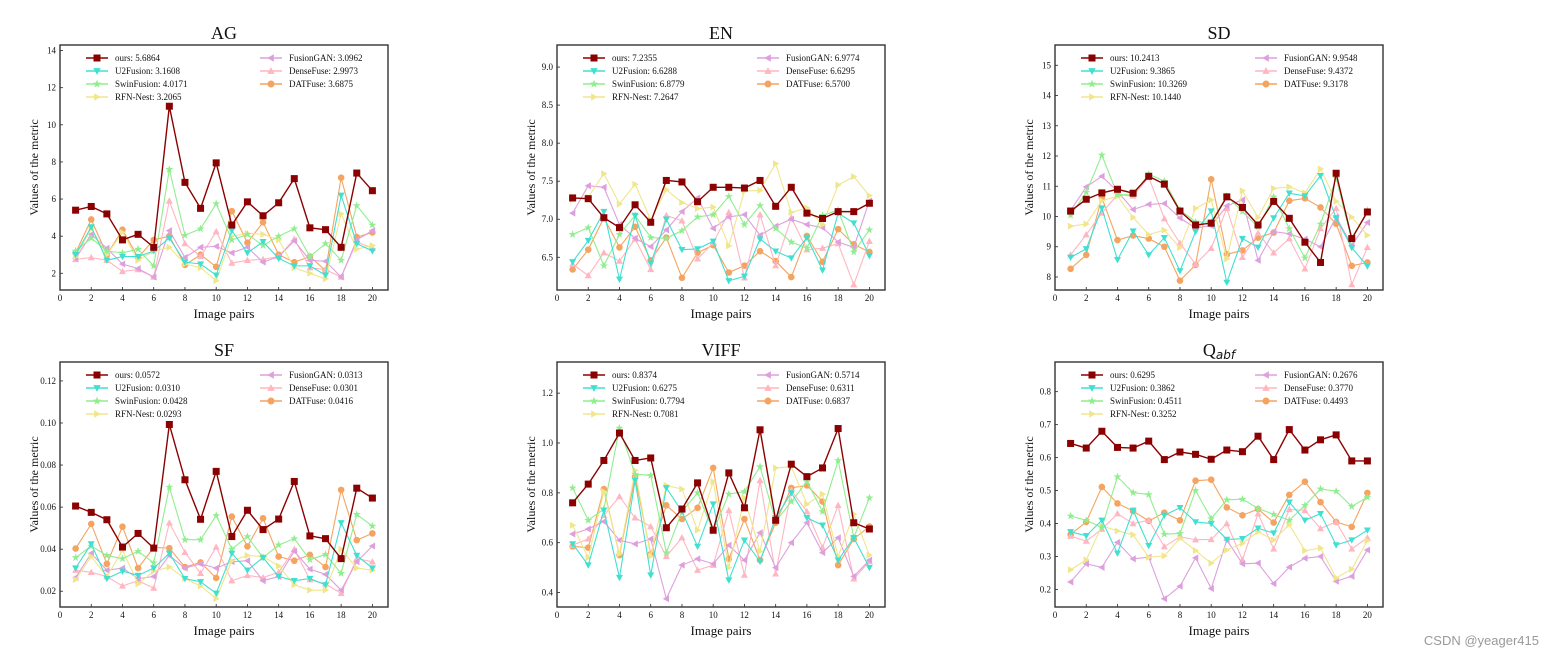 The height and width of the screenshot is (656, 1567). Describe the element at coordinates (1226, 355) in the screenshot. I see `chart-title-subscript: abf` at that location.